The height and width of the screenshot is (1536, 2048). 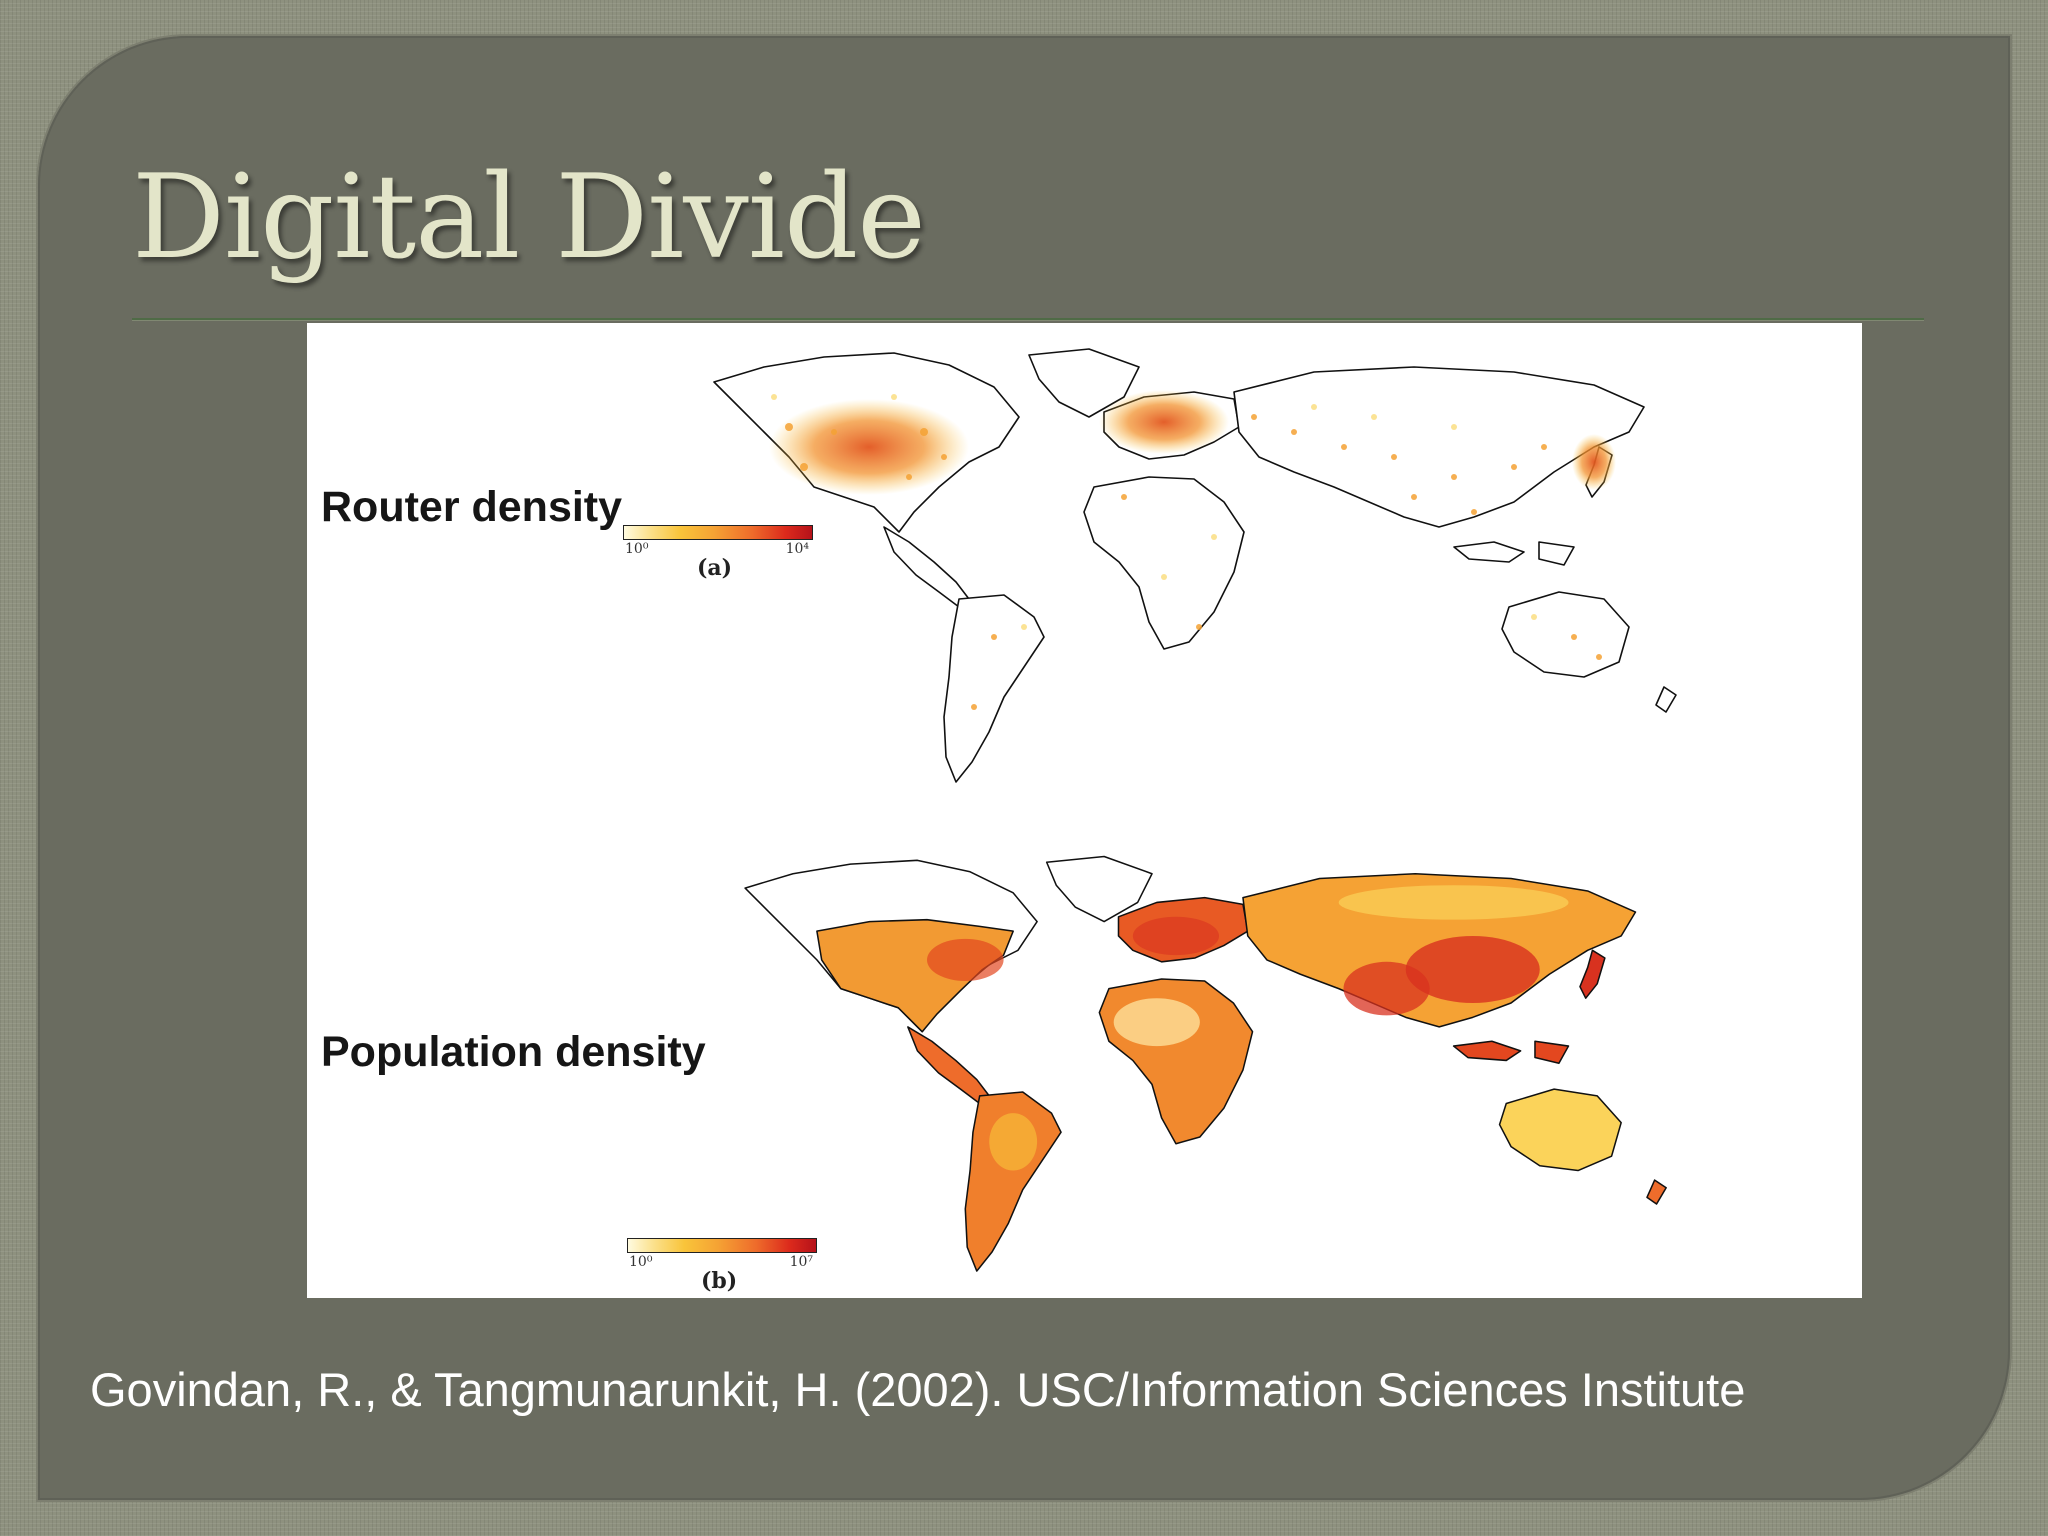 I want to click on router-density-legend: 10⁰ 10⁴ (a), so click(x=718, y=553).